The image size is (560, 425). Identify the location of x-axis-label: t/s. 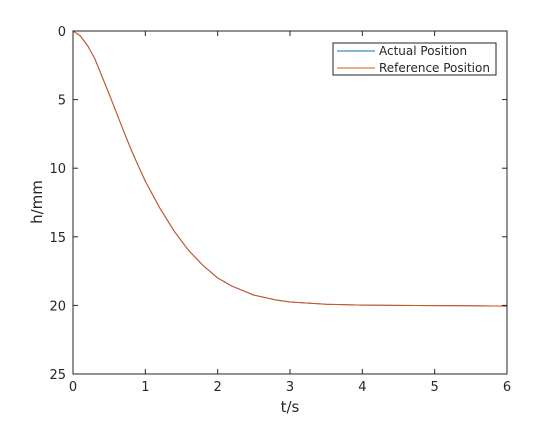
(290, 407).